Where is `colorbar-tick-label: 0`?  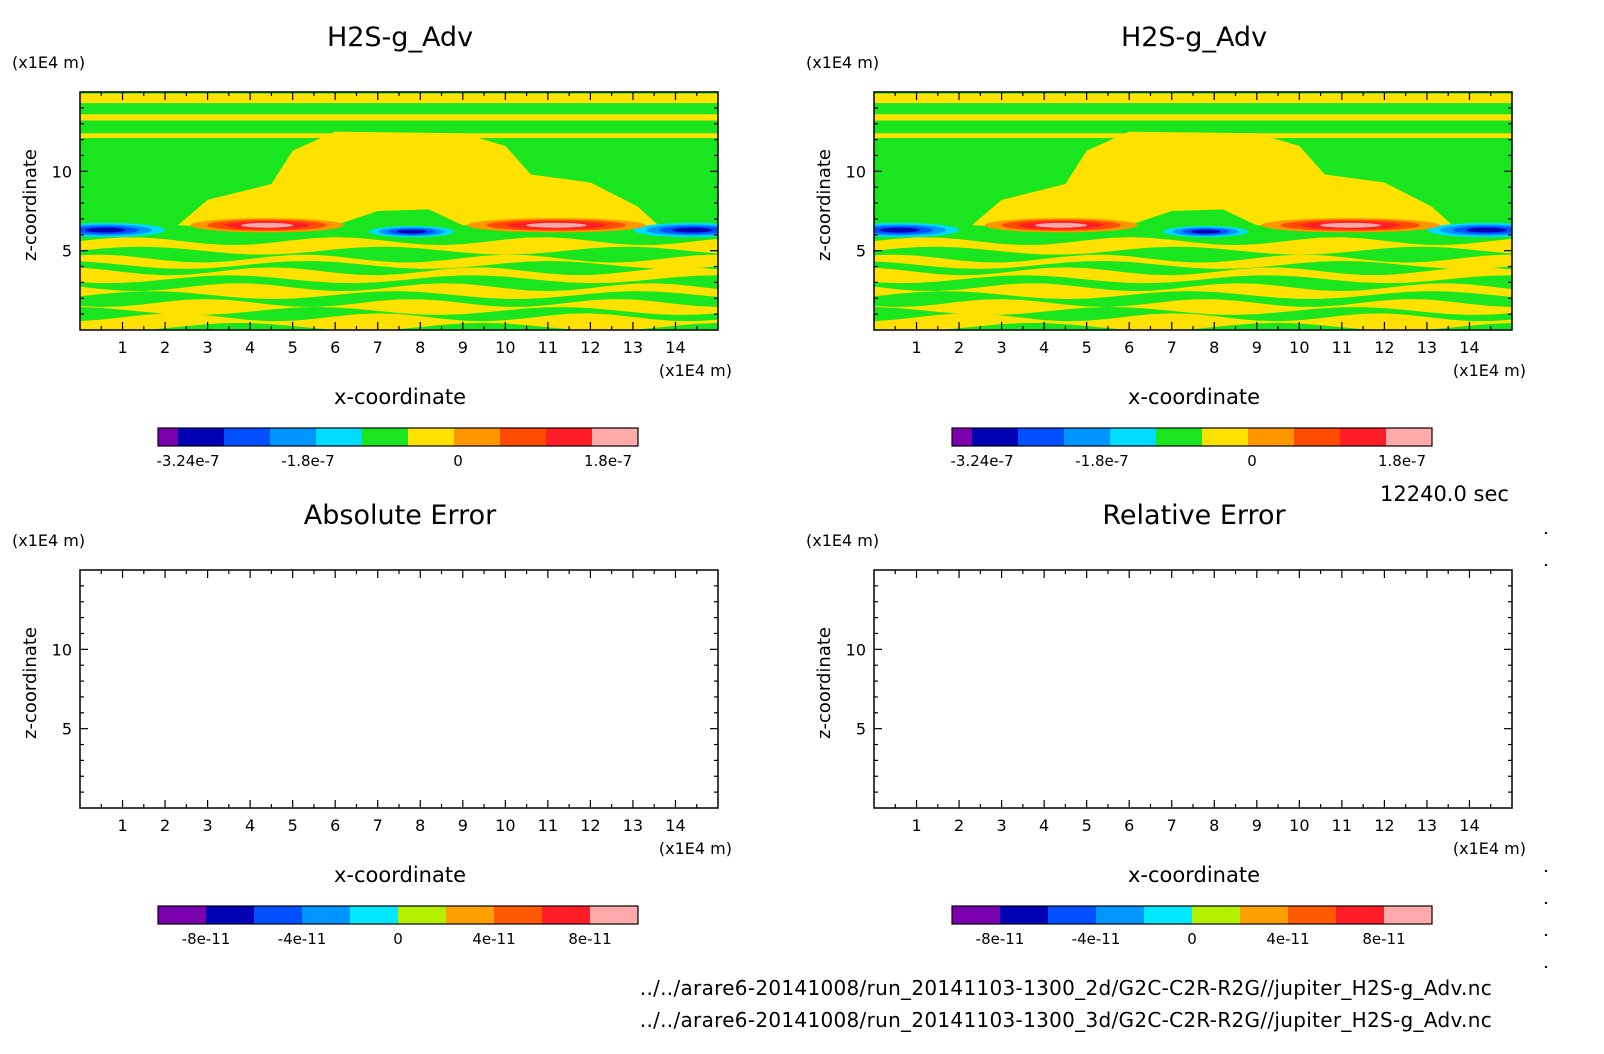
colorbar-tick-label: 0 is located at coordinates (398, 939).